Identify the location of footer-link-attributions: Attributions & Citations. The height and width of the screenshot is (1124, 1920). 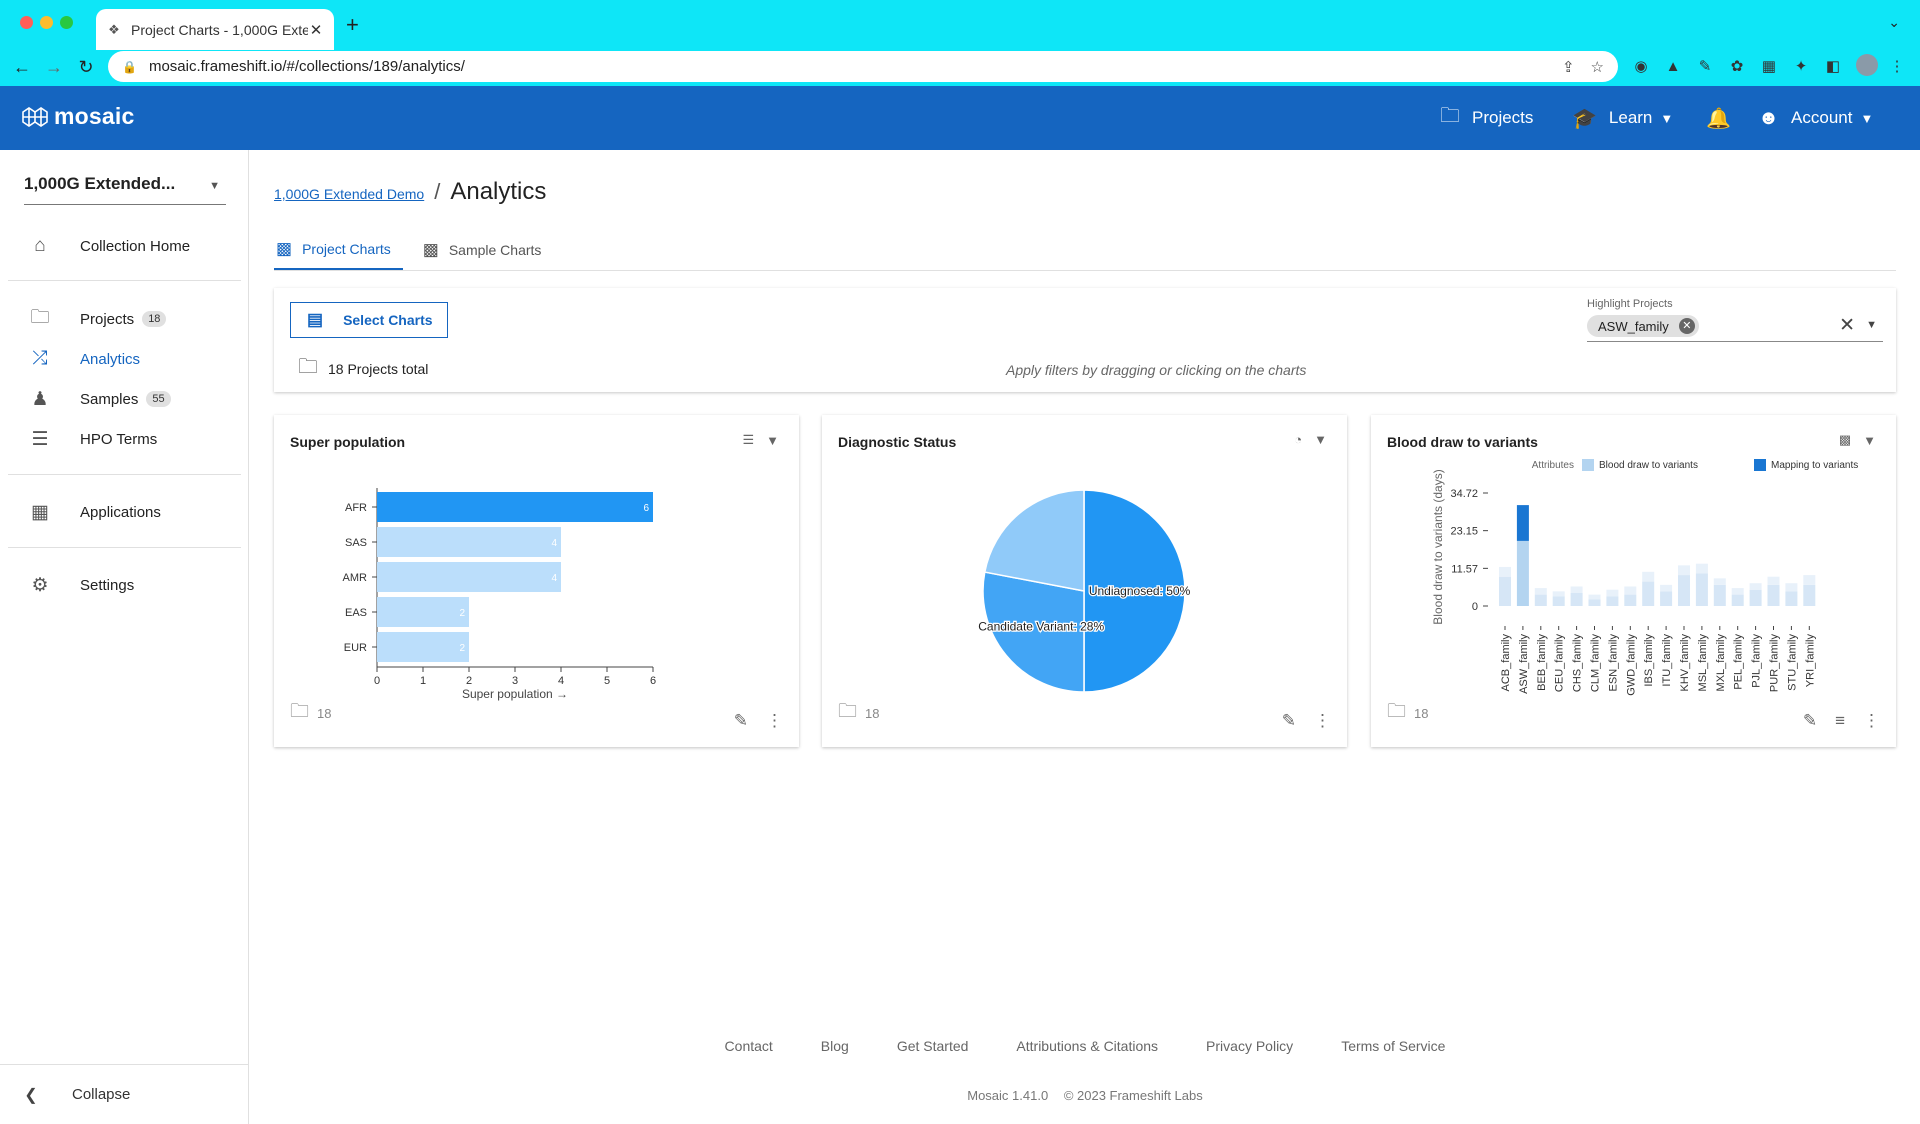
(1087, 1046).